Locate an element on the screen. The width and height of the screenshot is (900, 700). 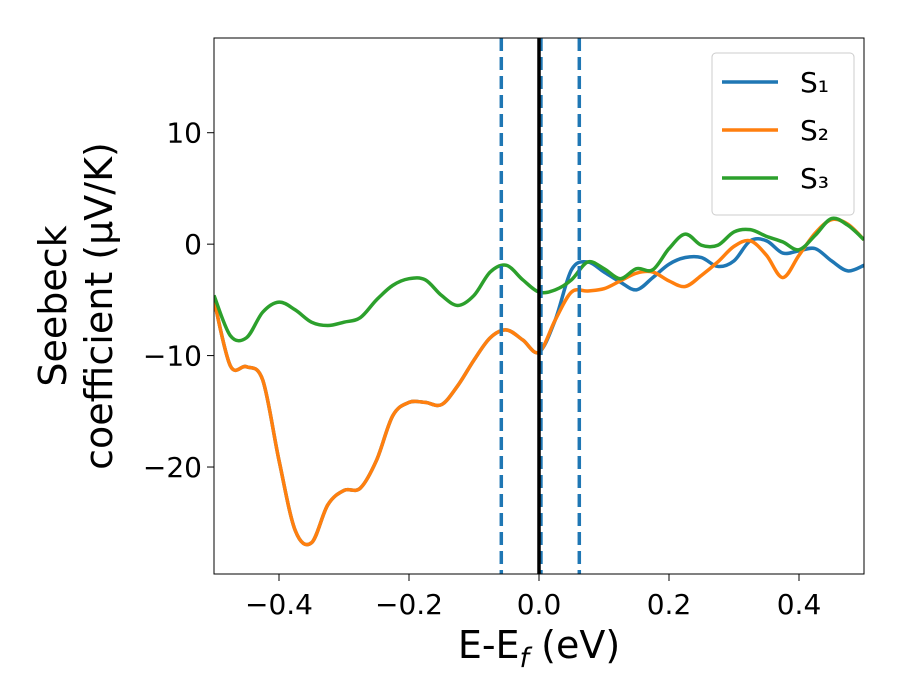
x-tick-label: 0.4 is located at coordinates (799, 604).